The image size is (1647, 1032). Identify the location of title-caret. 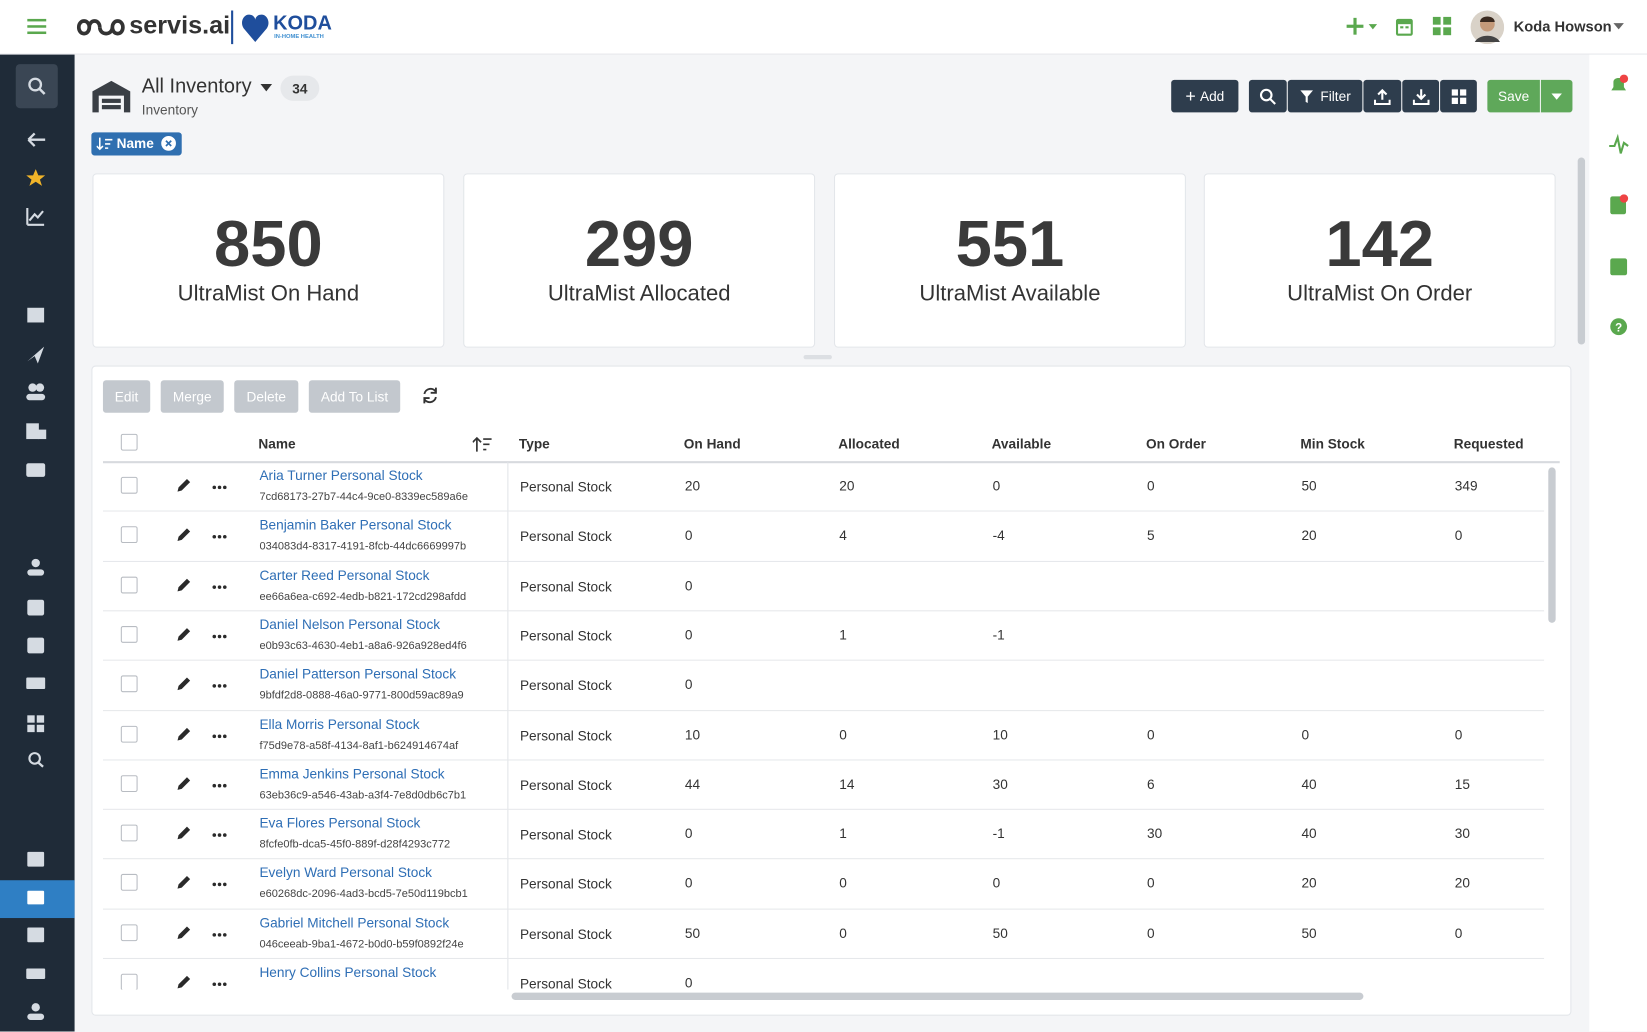
(266, 88).